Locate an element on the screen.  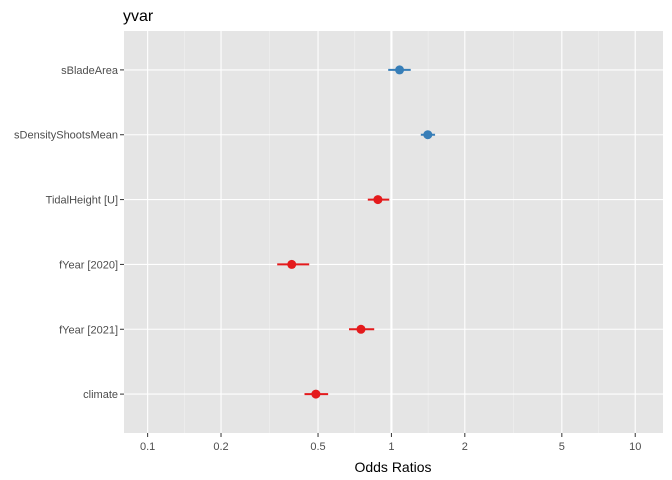
x-tick-label: 1 is located at coordinates (391, 447).